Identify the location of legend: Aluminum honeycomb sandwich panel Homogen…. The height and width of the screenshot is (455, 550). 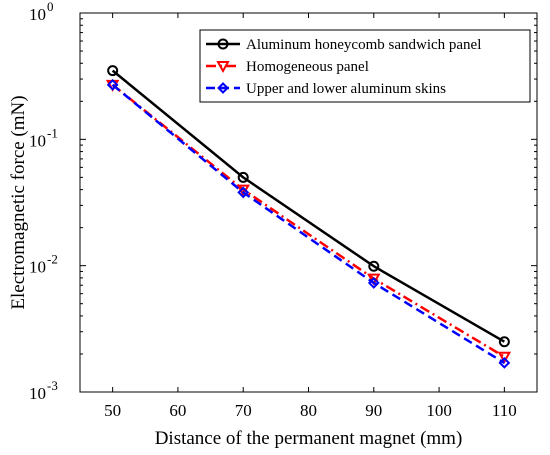
(365, 66).